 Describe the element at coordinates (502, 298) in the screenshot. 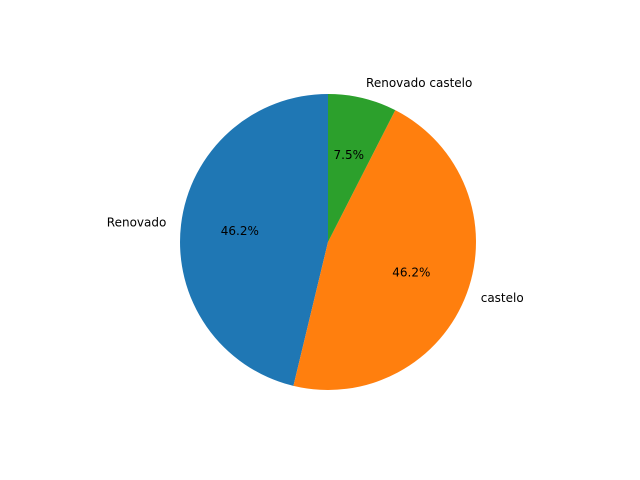

I see `slice-label-castelo: castelo` at that location.